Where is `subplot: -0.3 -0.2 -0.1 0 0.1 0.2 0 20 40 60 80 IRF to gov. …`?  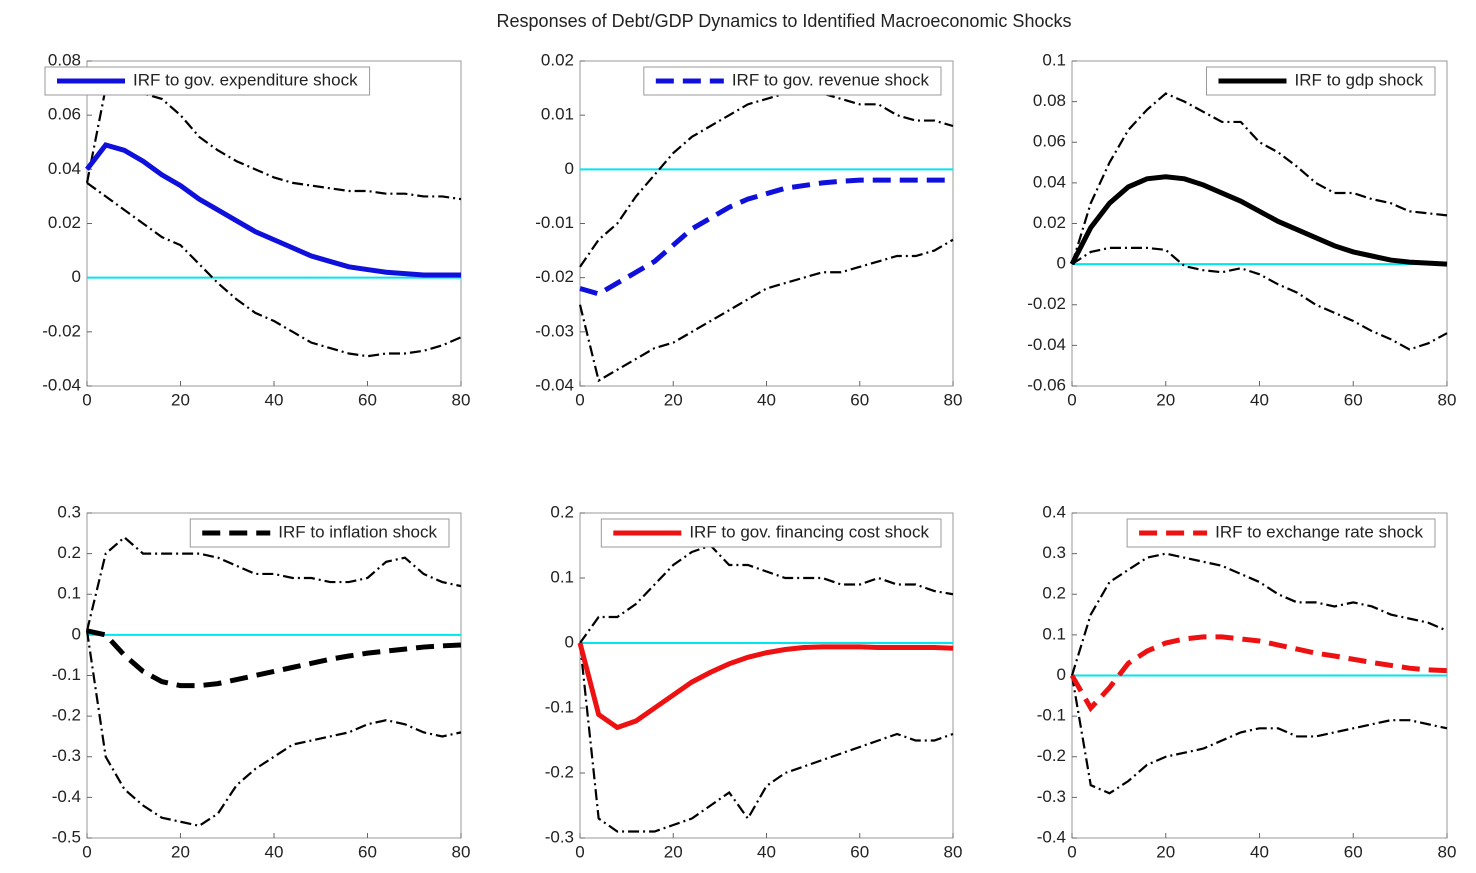
subplot: -0.3 -0.2 -0.1 0 0.1 0.2 0 20 40 60 80 IRF to gov. … is located at coordinates (754, 681).